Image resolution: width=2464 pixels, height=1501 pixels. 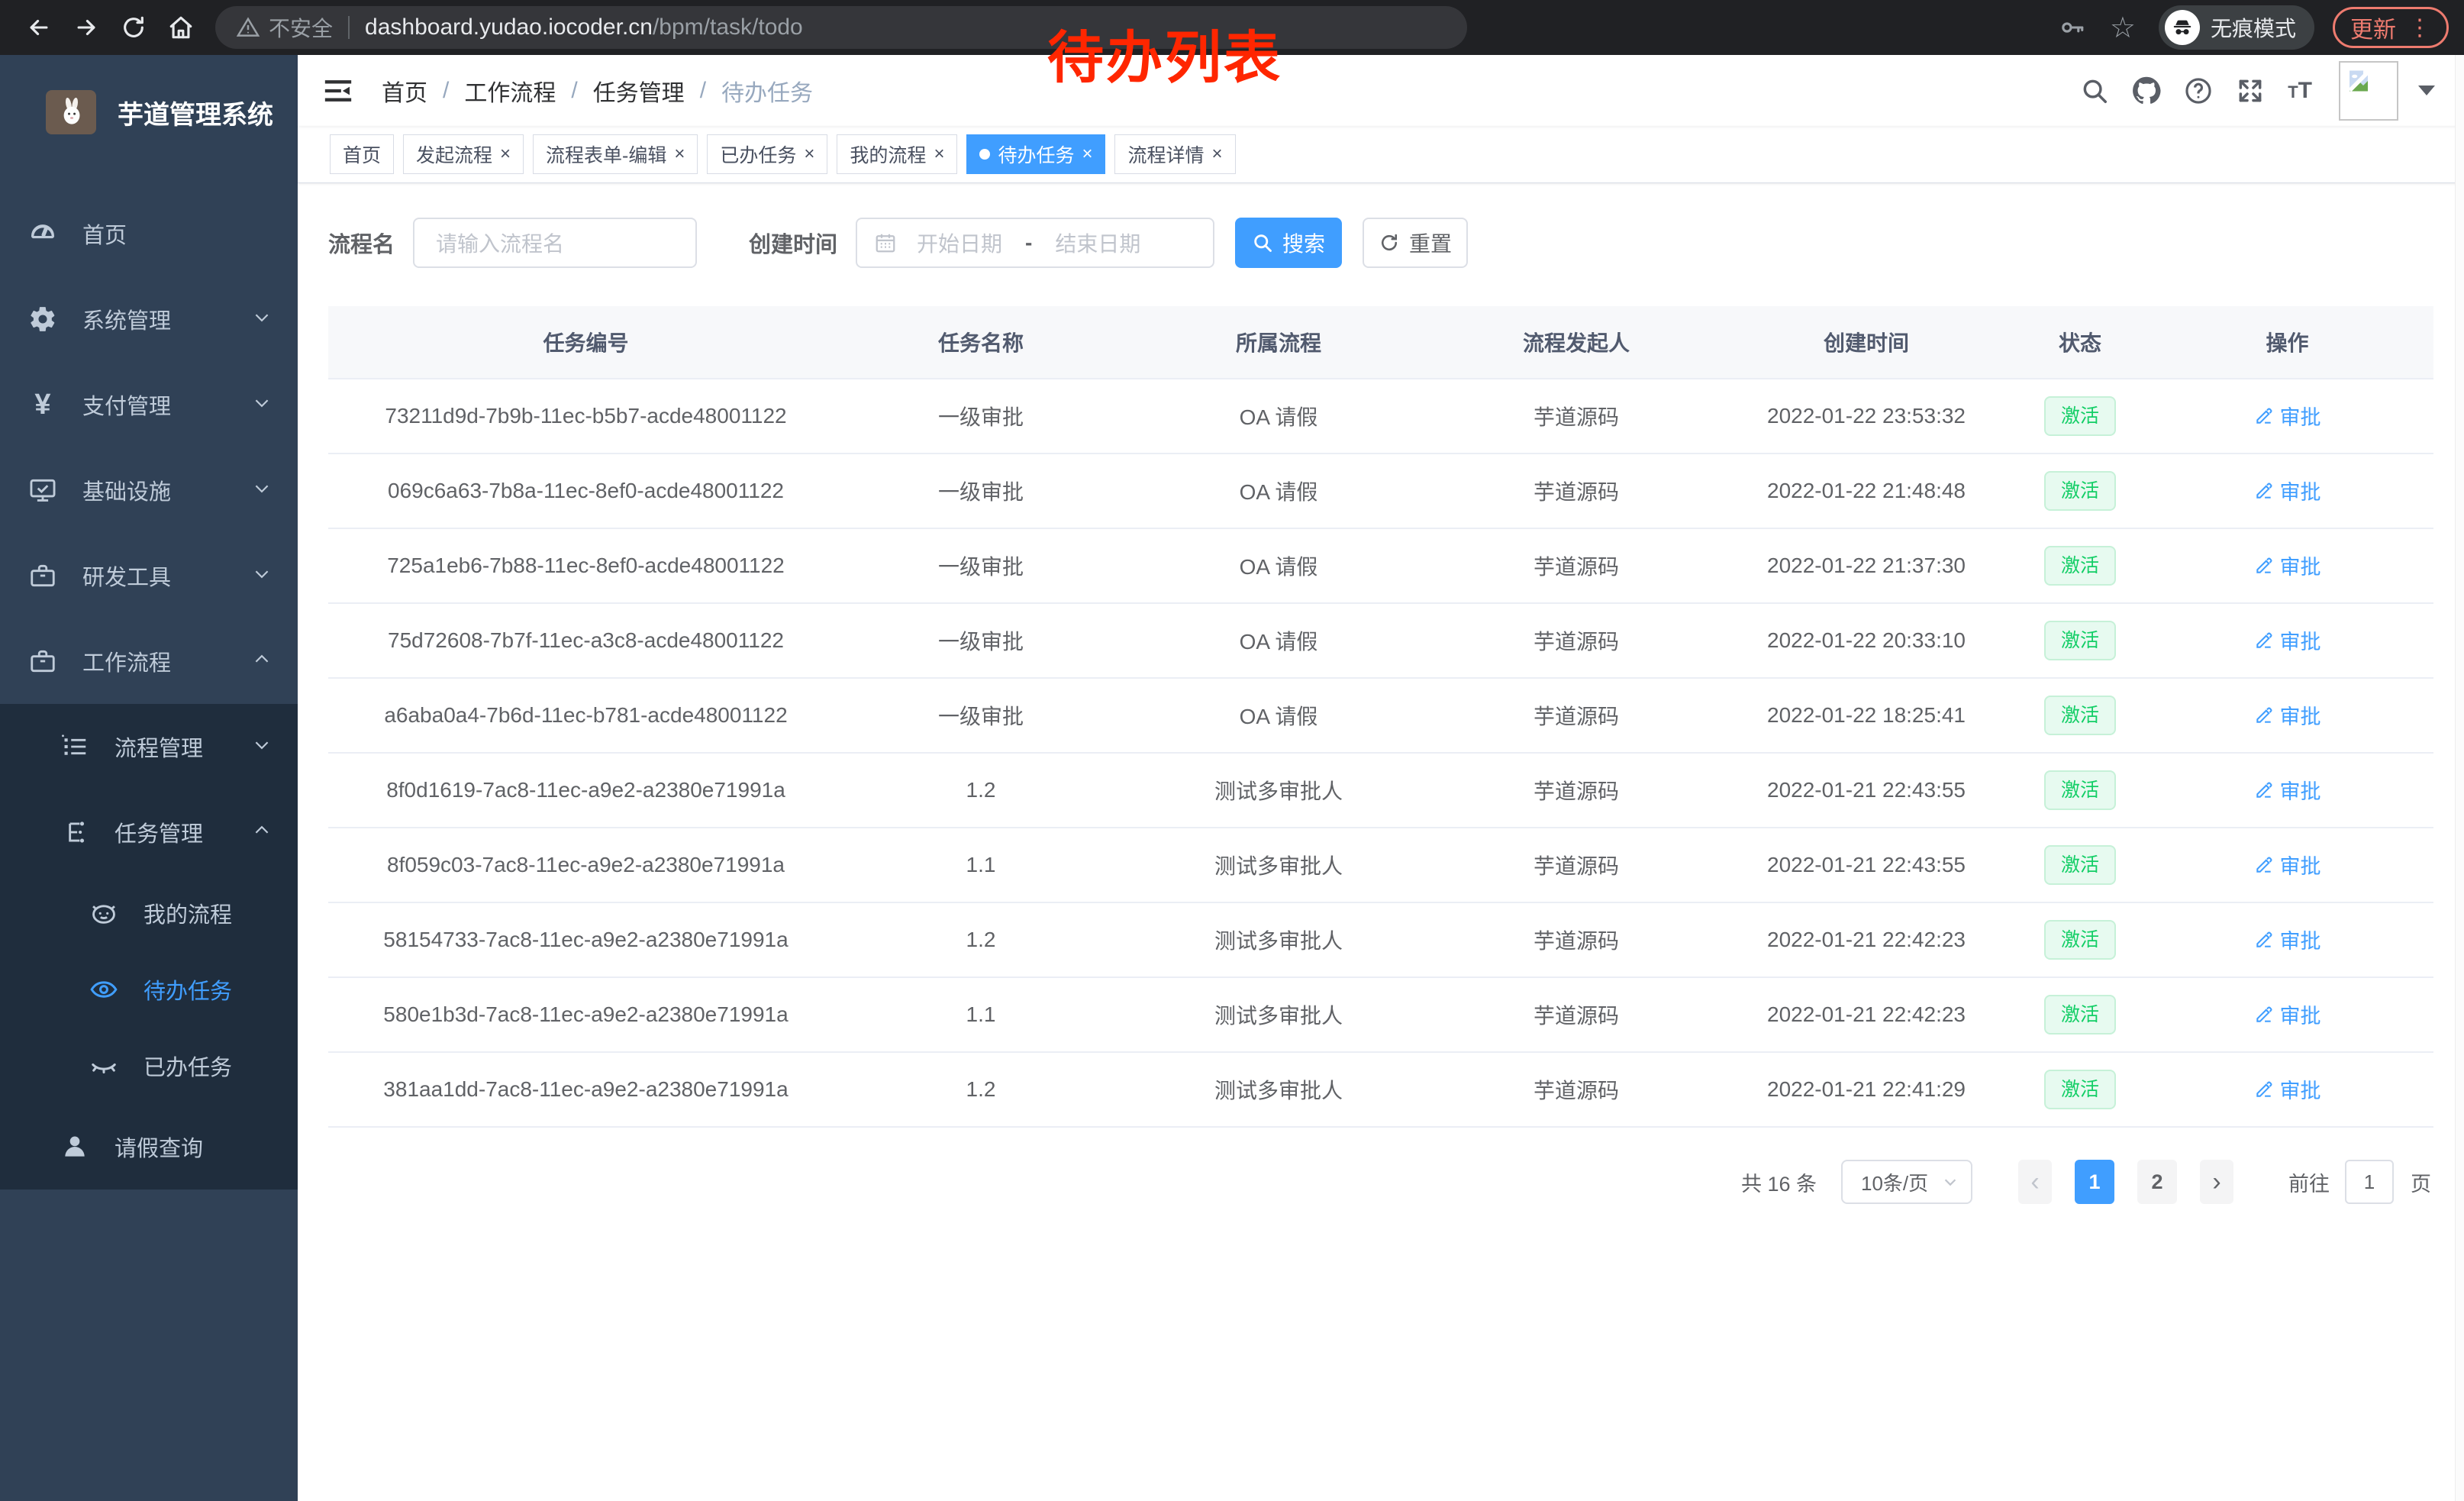 I want to click on navbar-actions: TT, so click(x=2257, y=90).